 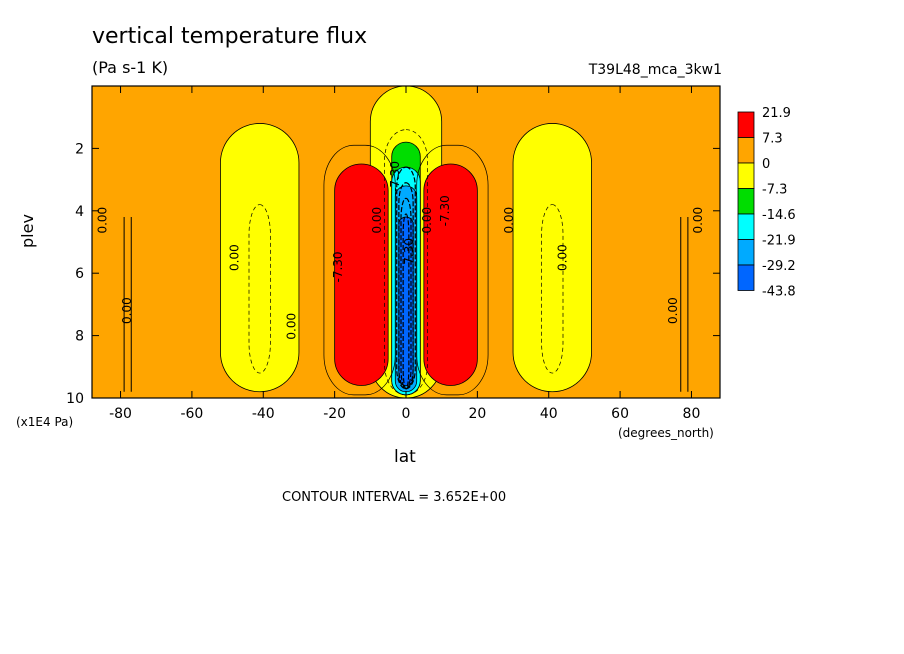 What do you see at coordinates (120, 414) in the screenshot?
I see `x-tick-label-0: -80` at bounding box center [120, 414].